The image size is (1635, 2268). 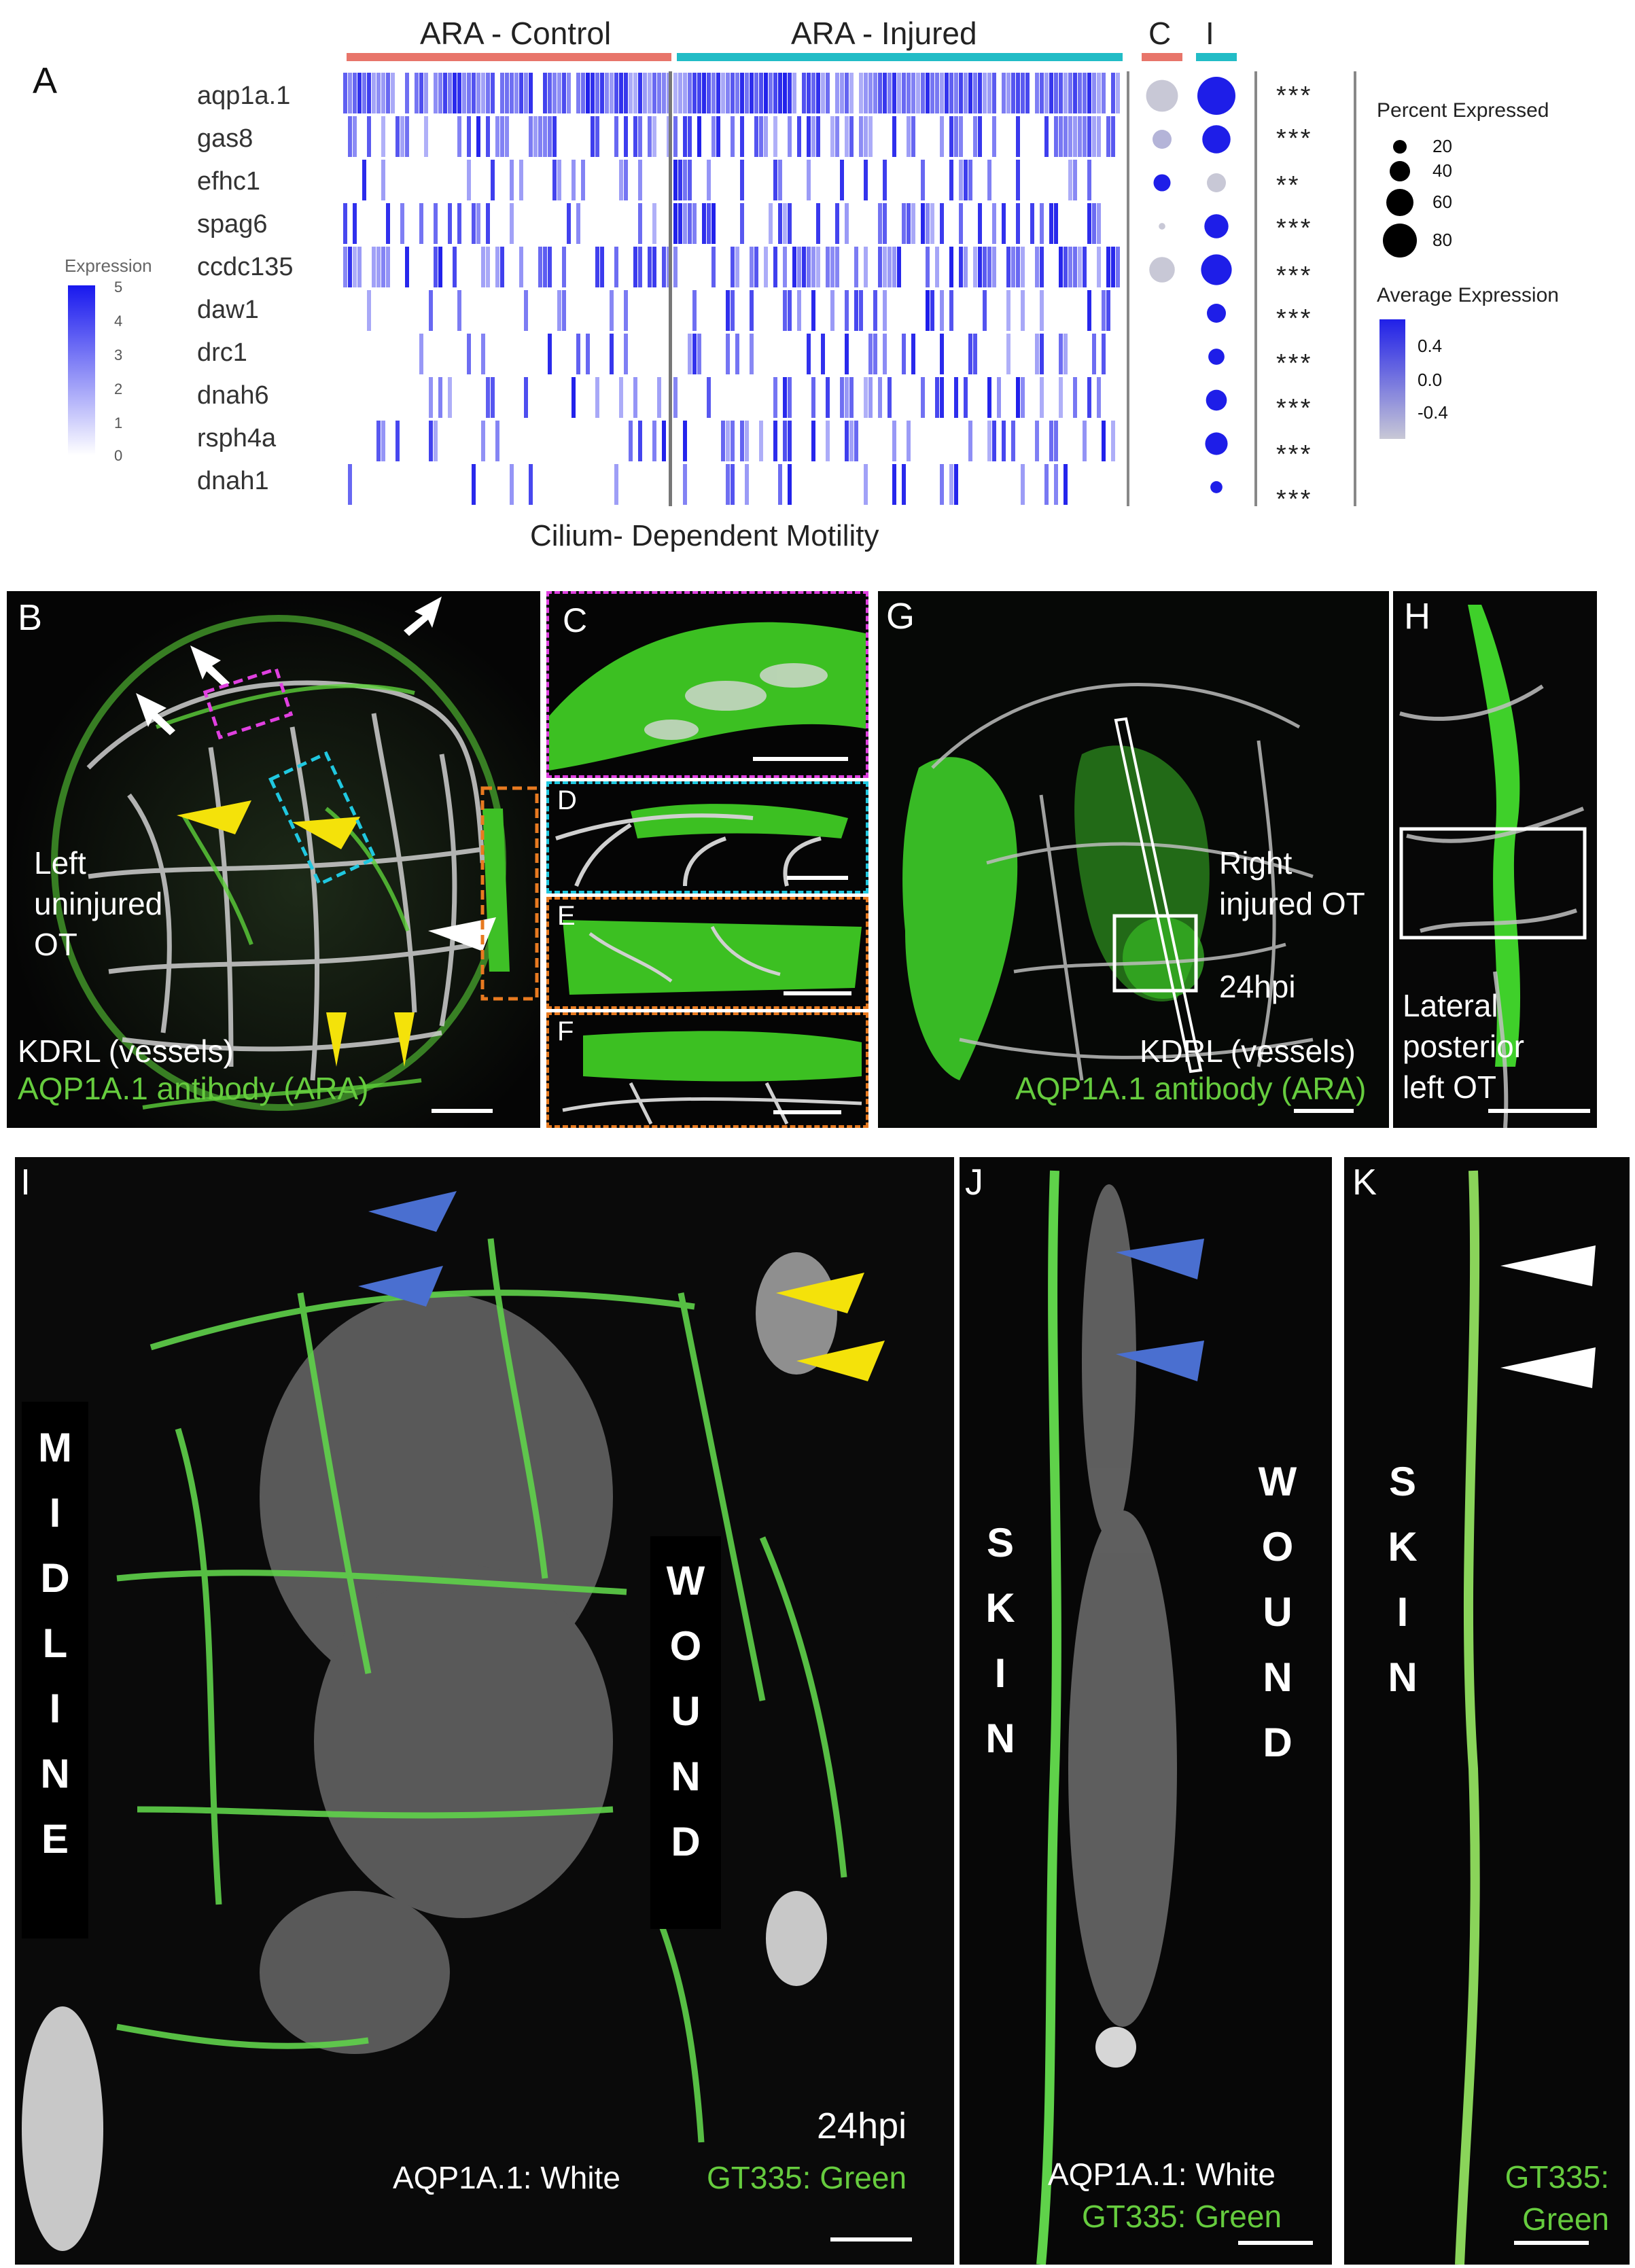 What do you see at coordinates (670, 289) in the screenshot?
I see `heatmap-group-divider` at bounding box center [670, 289].